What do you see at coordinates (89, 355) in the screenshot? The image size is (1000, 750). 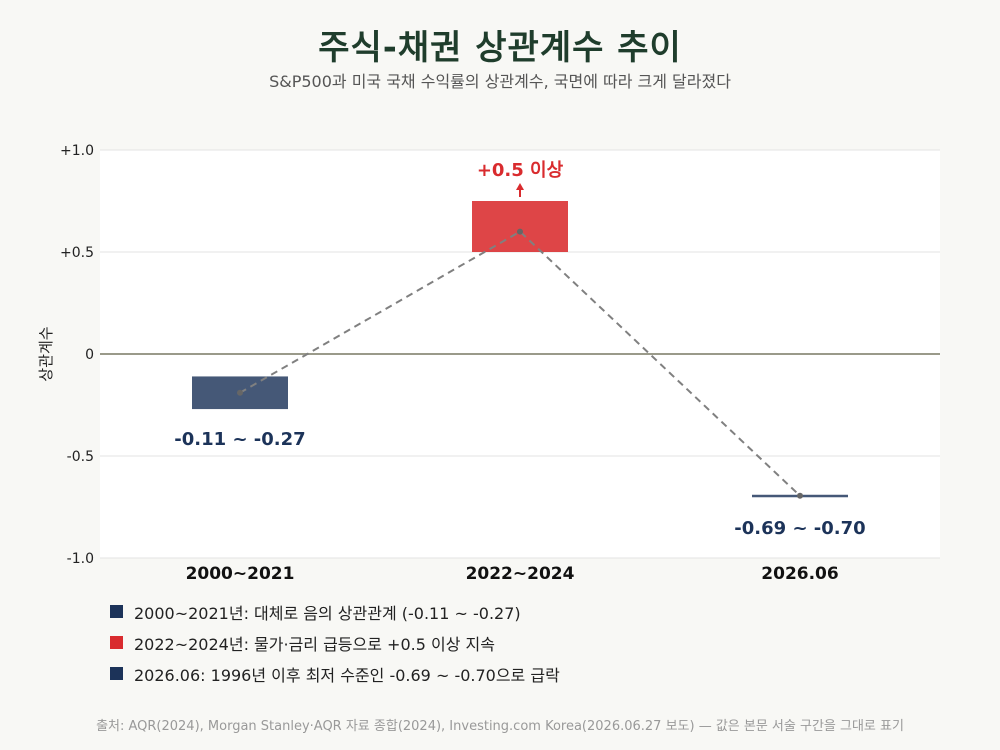 I see `y-tick-label: 0` at bounding box center [89, 355].